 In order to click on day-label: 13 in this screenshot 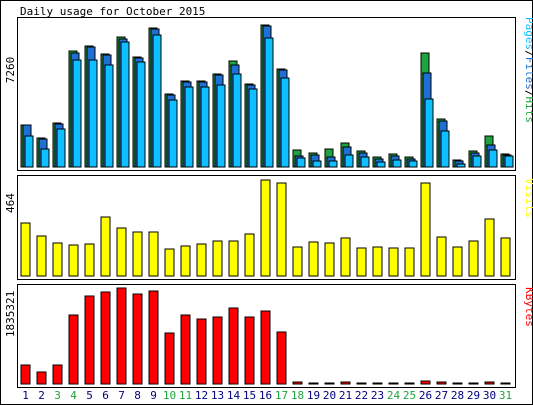, I will do `click(217, 395)`.